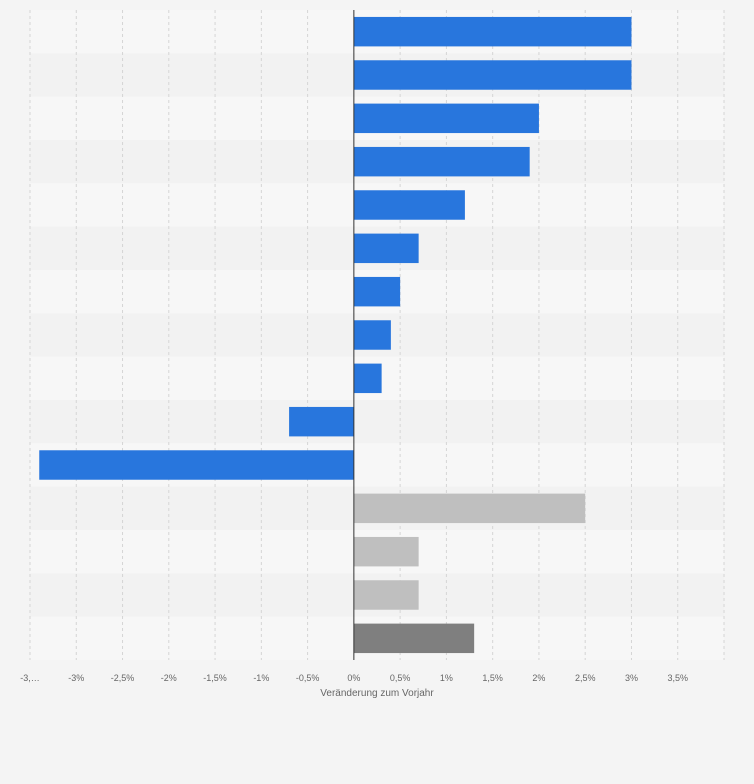 The image size is (754, 784). What do you see at coordinates (169, 678) in the screenshot?
I see `x-tick-label: -2%` at bounding box center [169, 678].